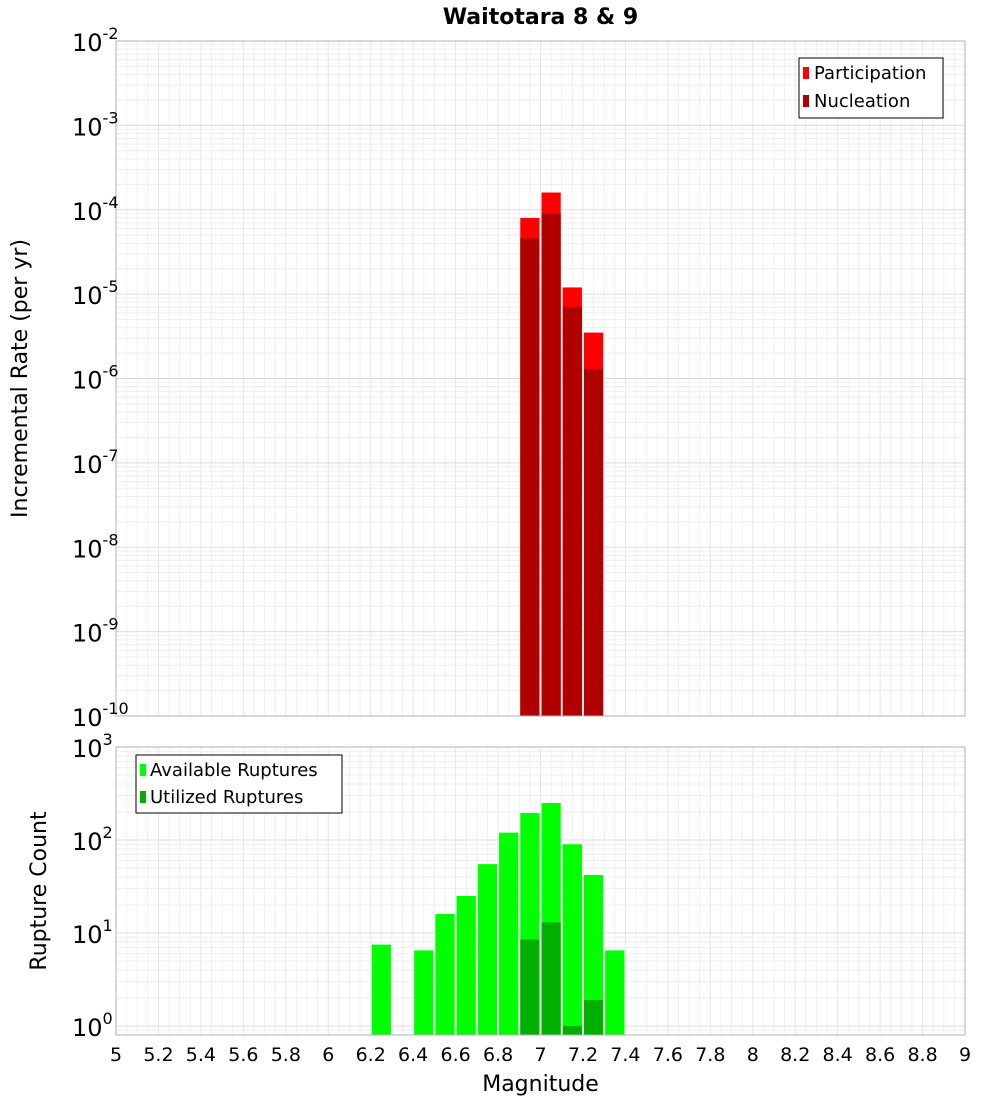 The image size is (1000, 1104). I want to click on y-tick-label: 10⁻⁶, so click(95, 378).